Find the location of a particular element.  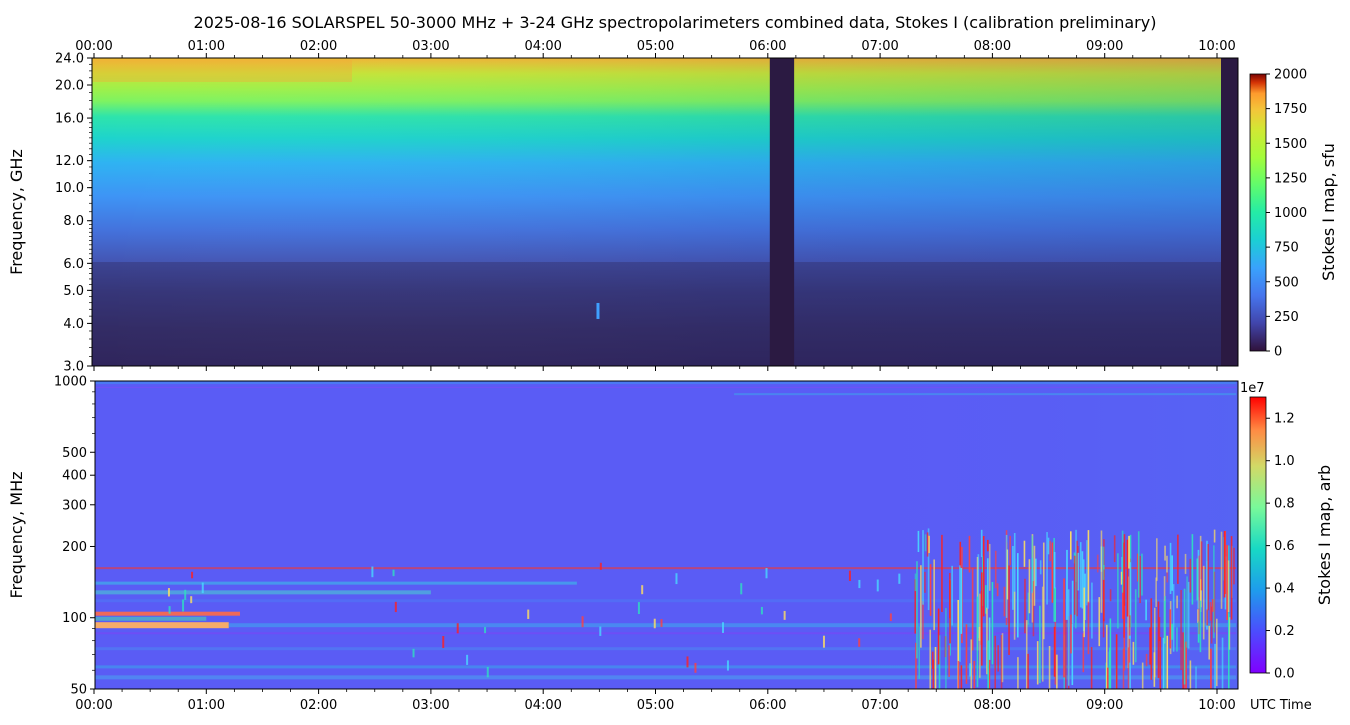

bottom-x-tick-label: 05:00 is located at coordinates (655, 705).